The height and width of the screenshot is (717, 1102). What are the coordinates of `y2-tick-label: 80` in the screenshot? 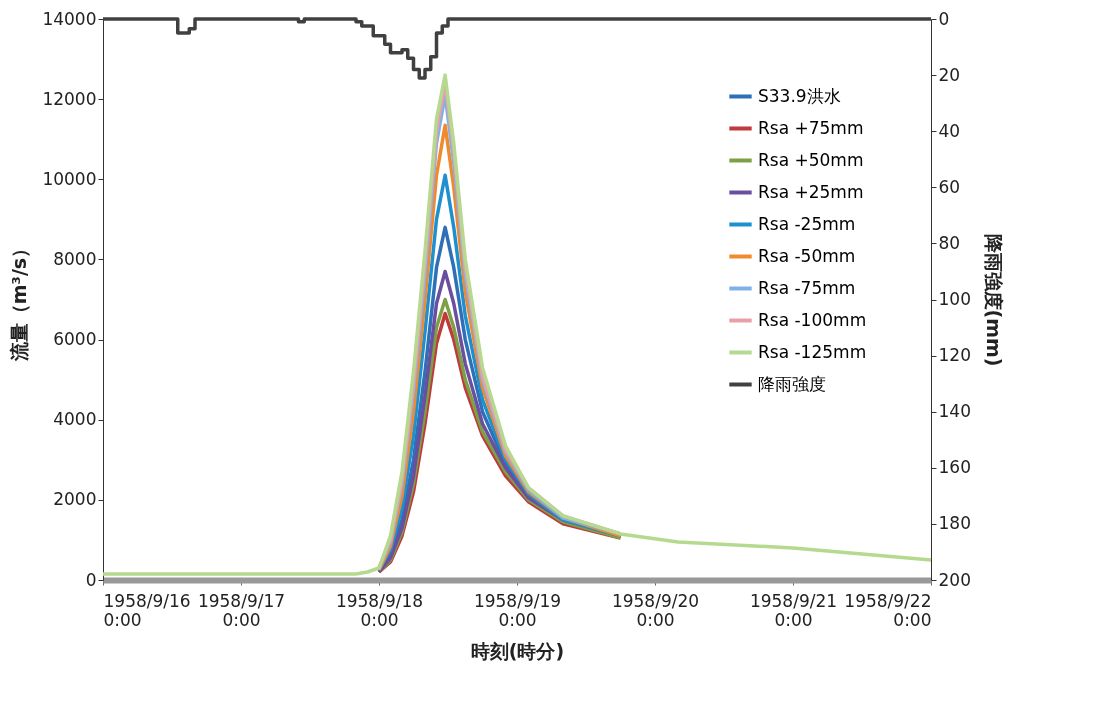 It's located at (949, 242).